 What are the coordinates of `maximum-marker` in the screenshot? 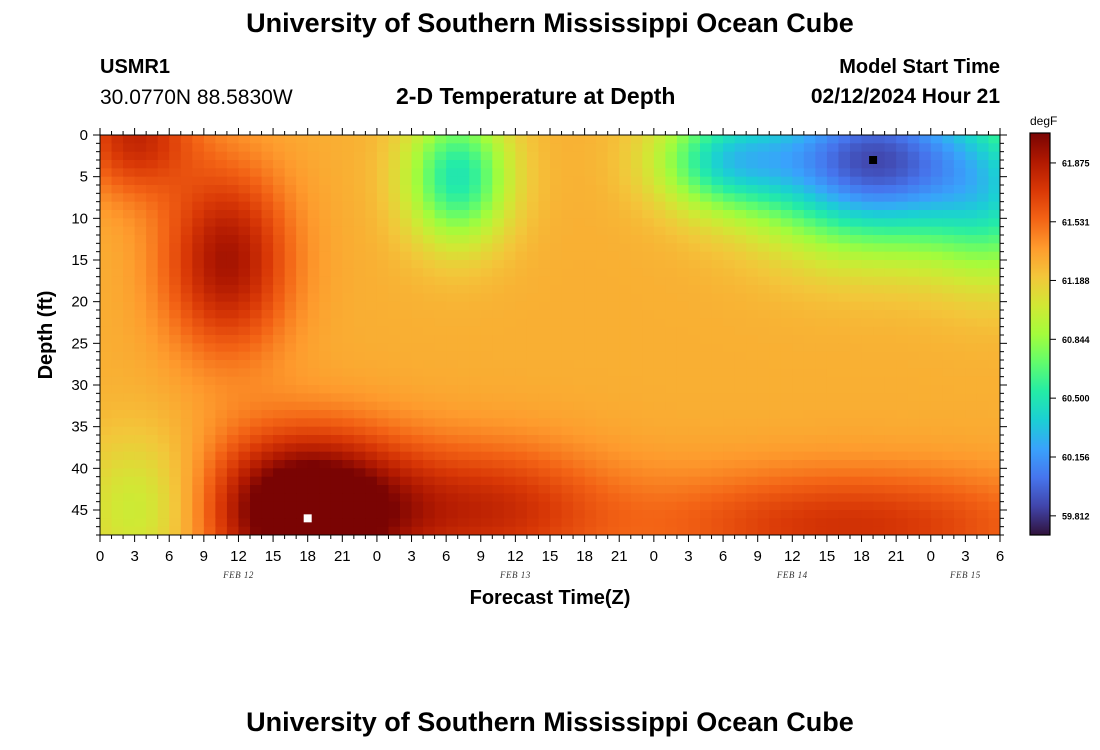 It's located at (307, 518).